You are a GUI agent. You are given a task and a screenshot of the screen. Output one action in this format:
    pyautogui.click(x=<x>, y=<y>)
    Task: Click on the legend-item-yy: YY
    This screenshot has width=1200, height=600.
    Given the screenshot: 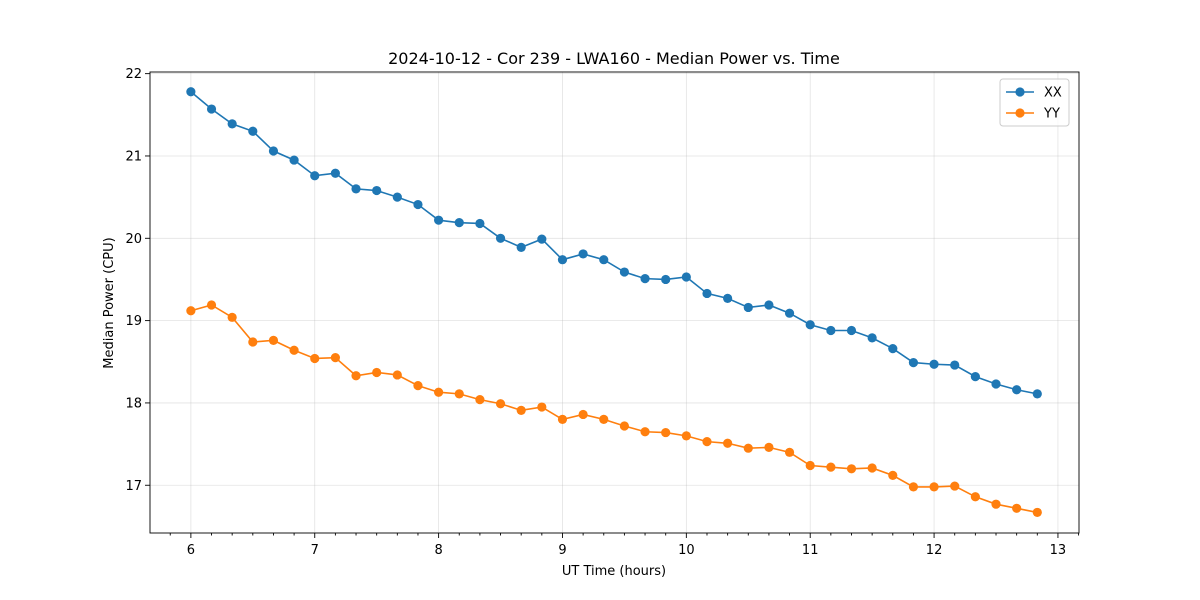 What is the action you would take?
    pyautogui.click(x=1033, y=114)
    